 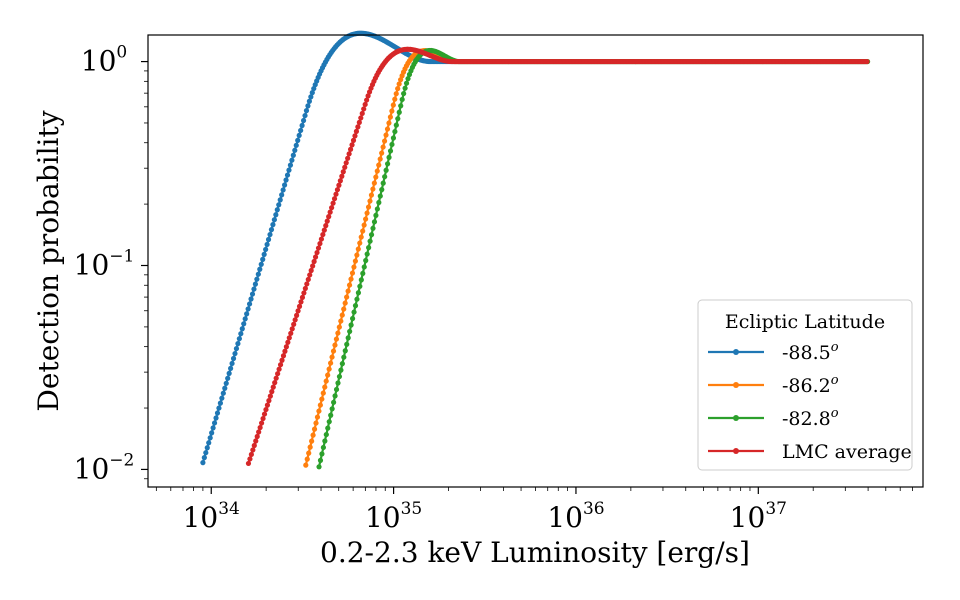 What do you see at coordinates (736, 418) in the screenshot?
I see `legend-swatch-marker` at bounding box center [736, 418].